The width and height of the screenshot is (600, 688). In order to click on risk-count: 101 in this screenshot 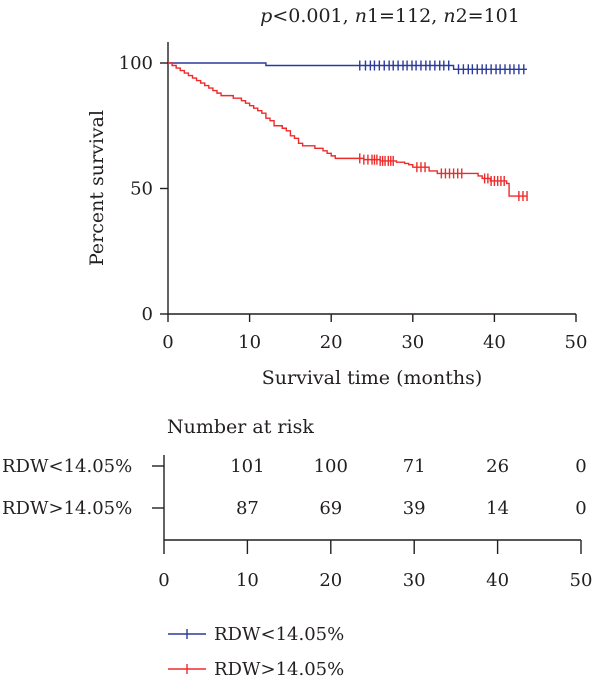, I will do `click(247, 466)`.